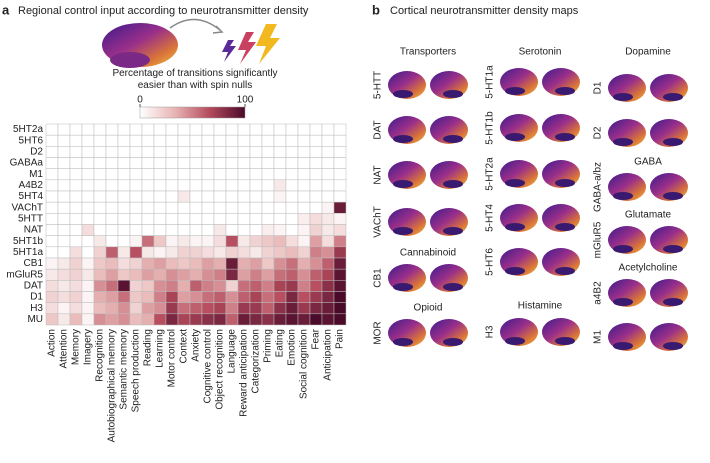  I want to click on row-label: NAT, so click(33, 230).